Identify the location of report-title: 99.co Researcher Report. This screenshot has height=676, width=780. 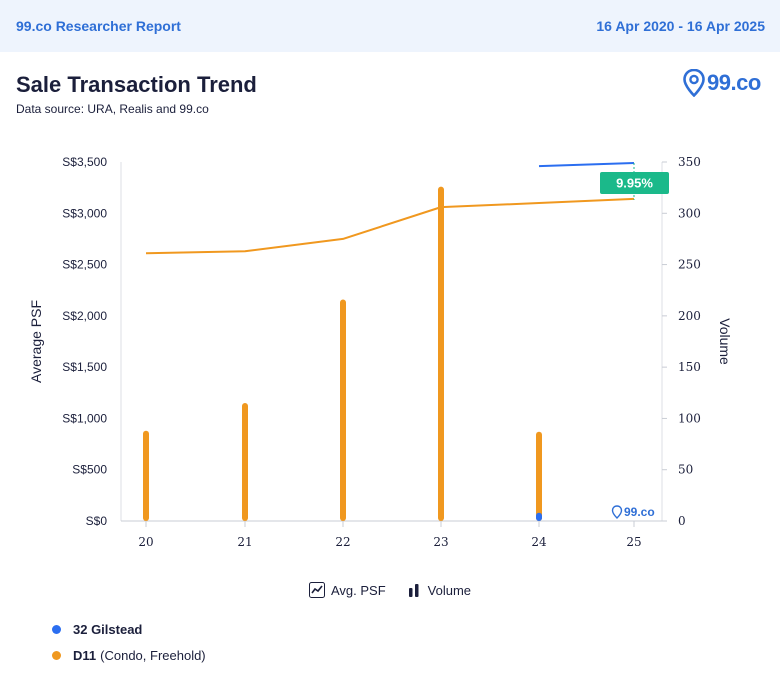
(98, 26).